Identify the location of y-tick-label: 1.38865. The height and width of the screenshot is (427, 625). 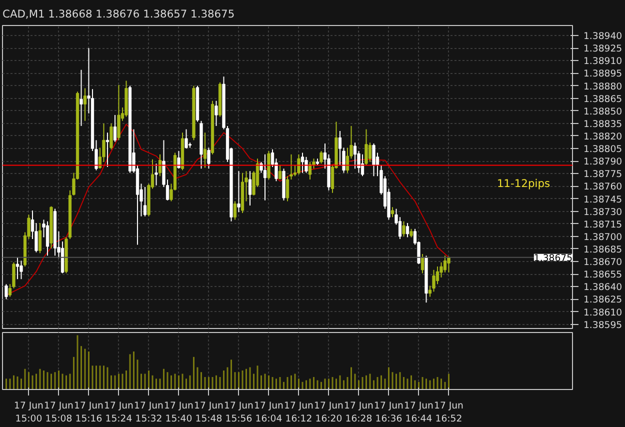
(603, 99).